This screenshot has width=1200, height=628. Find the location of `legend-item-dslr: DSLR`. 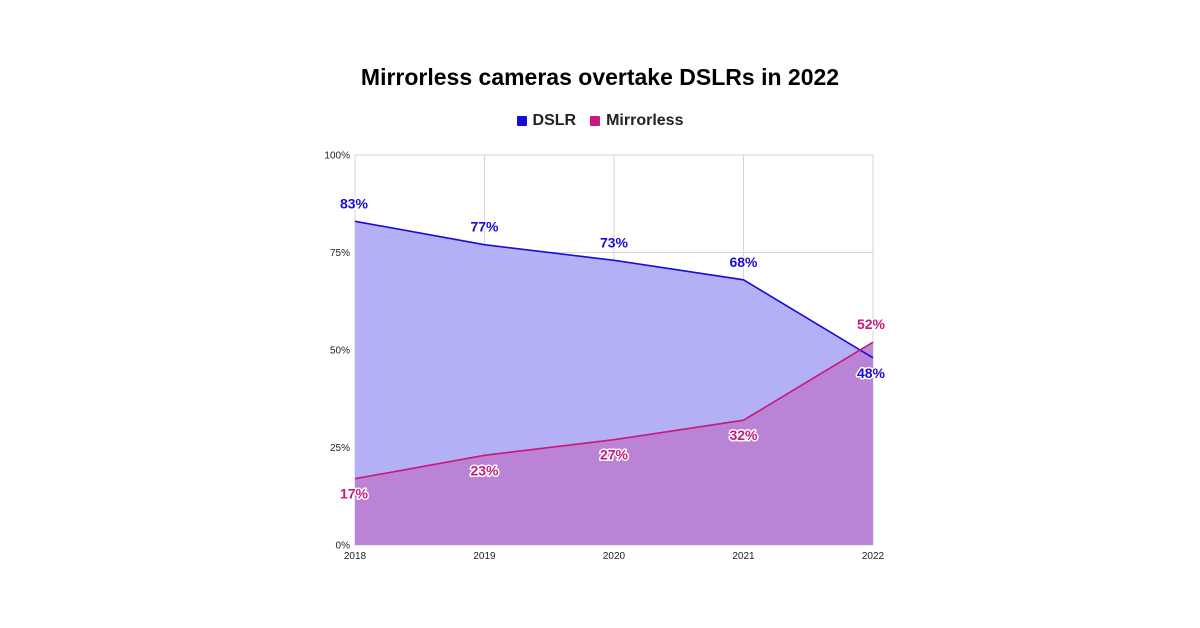

legend-item-dslr: DSLR is located at coordinates (546, 121).